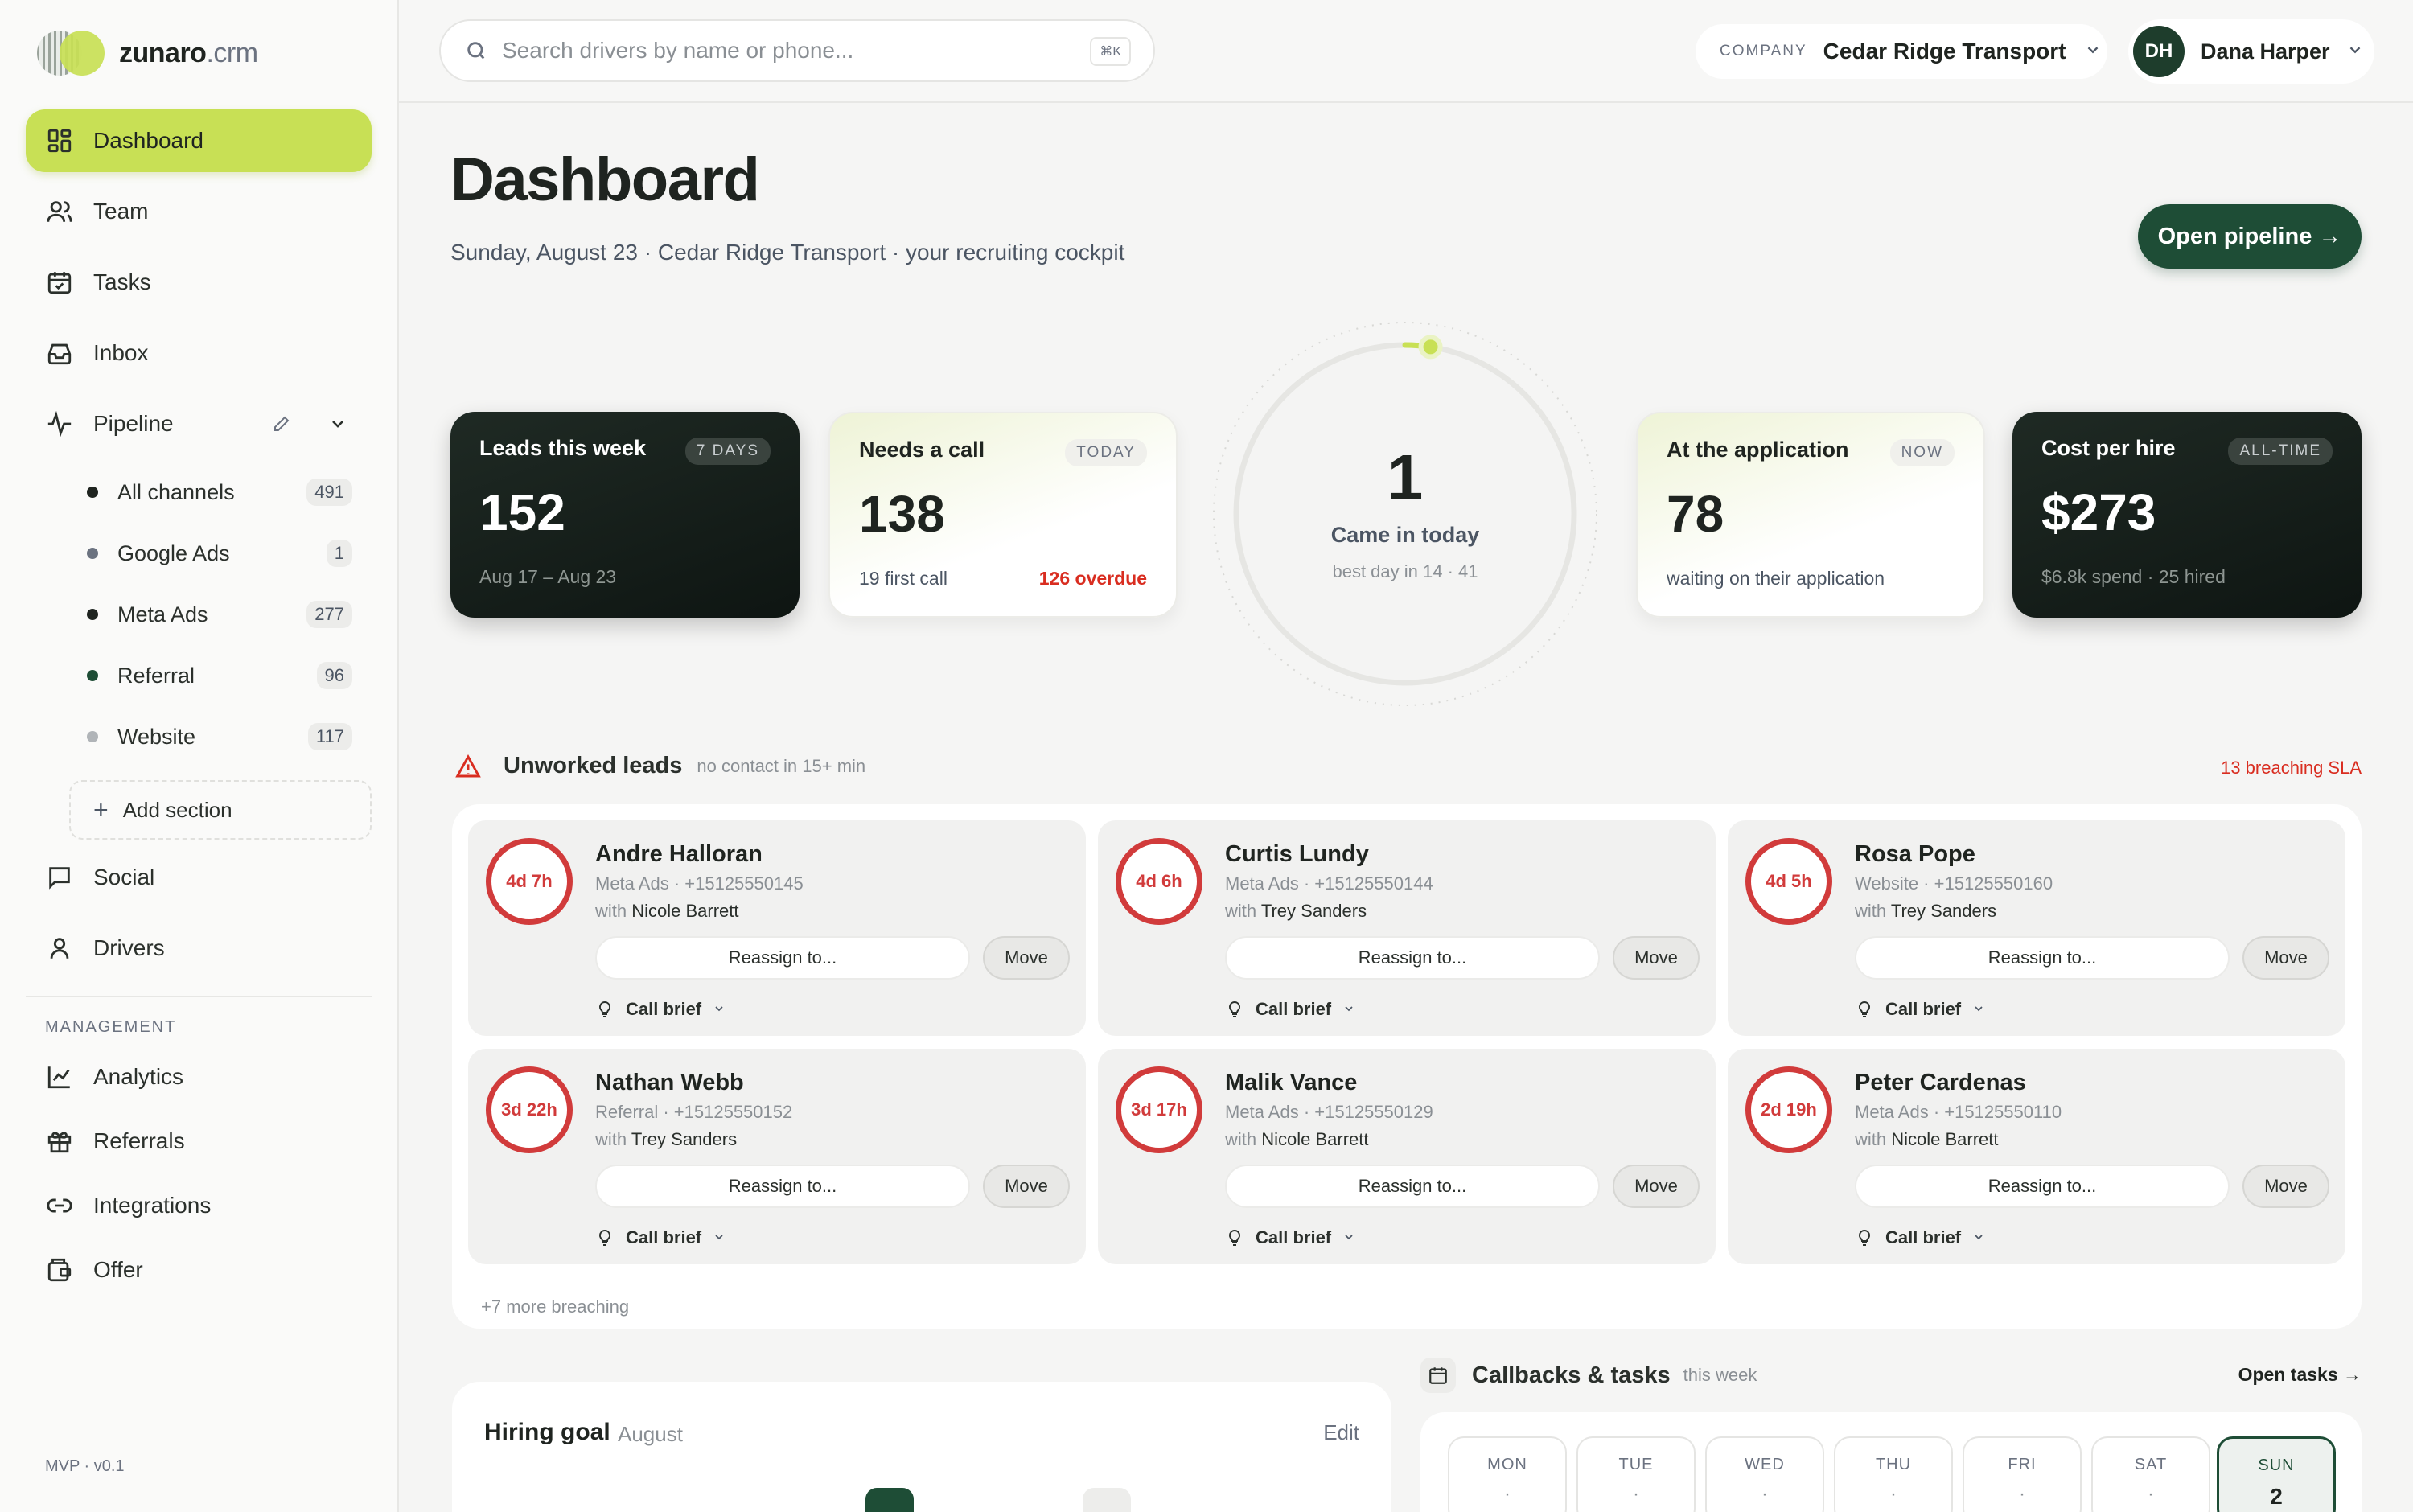 The height and width of the screenshot is (1512, 2413). I want to click on hiring-goal-bar-empty, so click(1107, 1500).